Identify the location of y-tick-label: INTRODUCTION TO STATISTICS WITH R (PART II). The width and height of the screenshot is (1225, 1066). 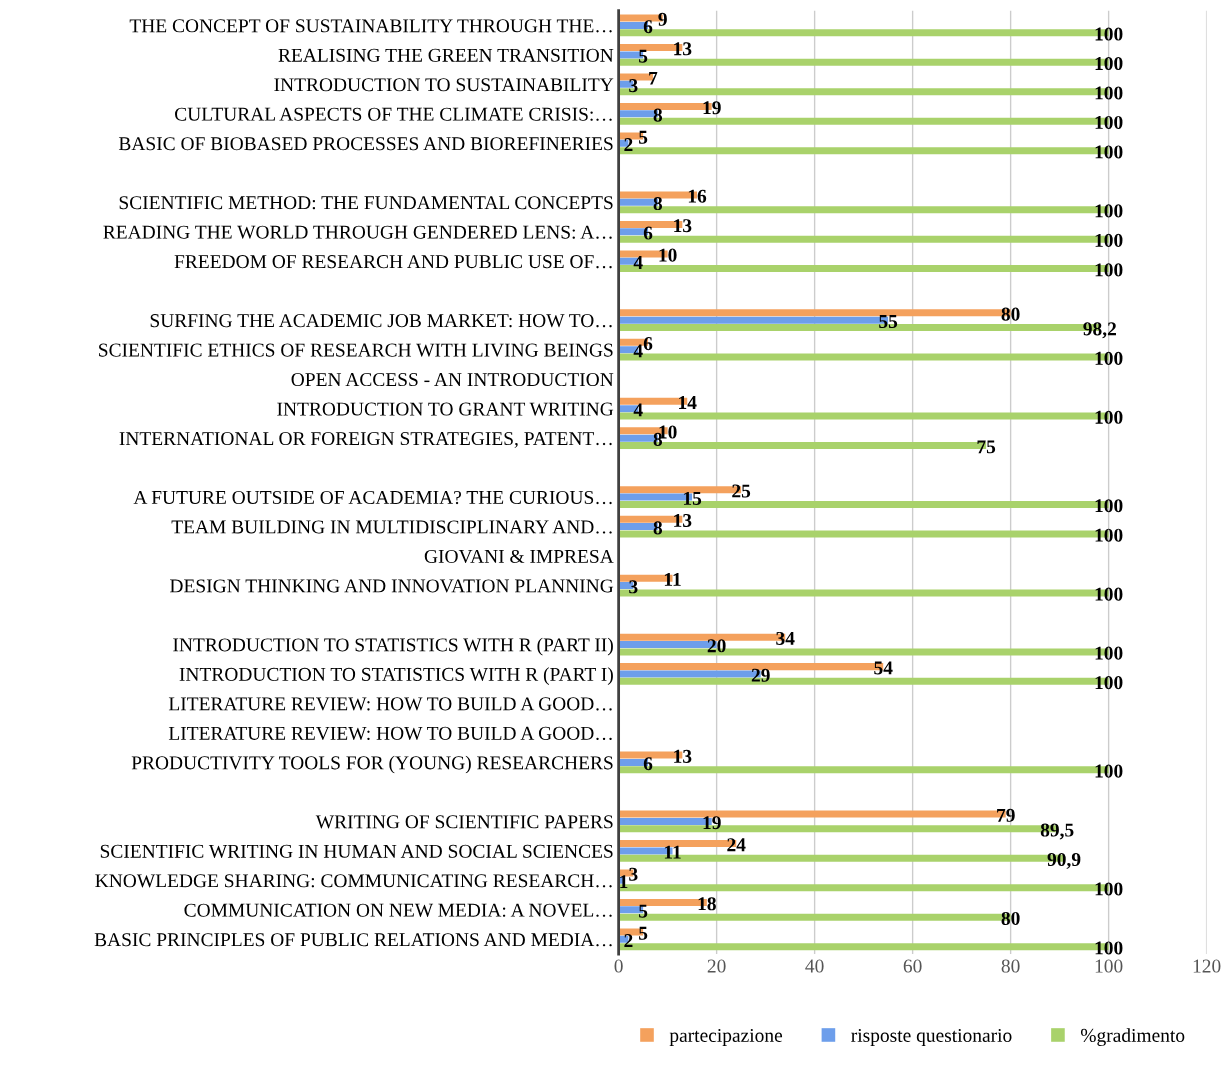
(393, 646).